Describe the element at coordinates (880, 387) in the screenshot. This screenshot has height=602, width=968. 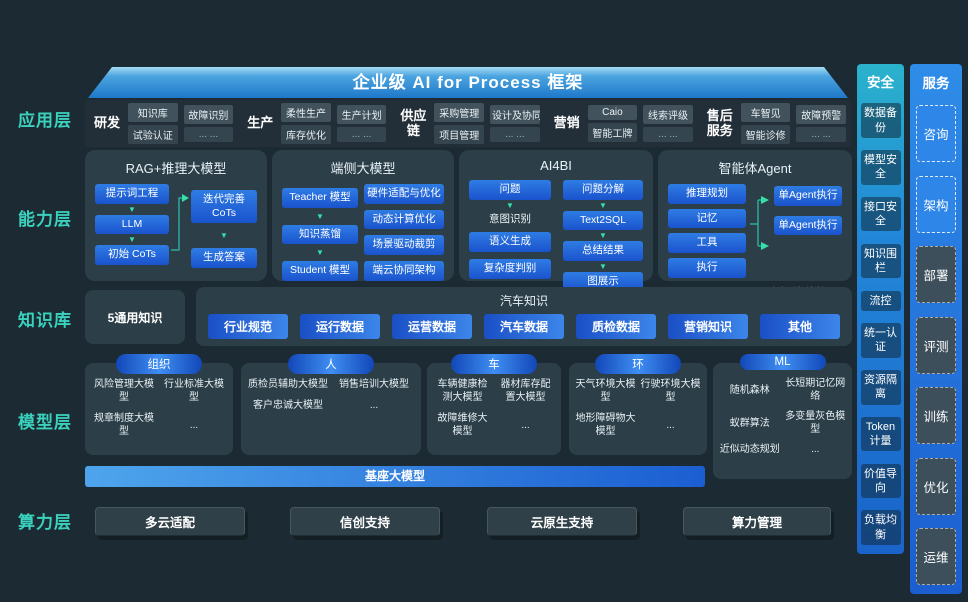
I see `security-item: 资源隔离` at that location.